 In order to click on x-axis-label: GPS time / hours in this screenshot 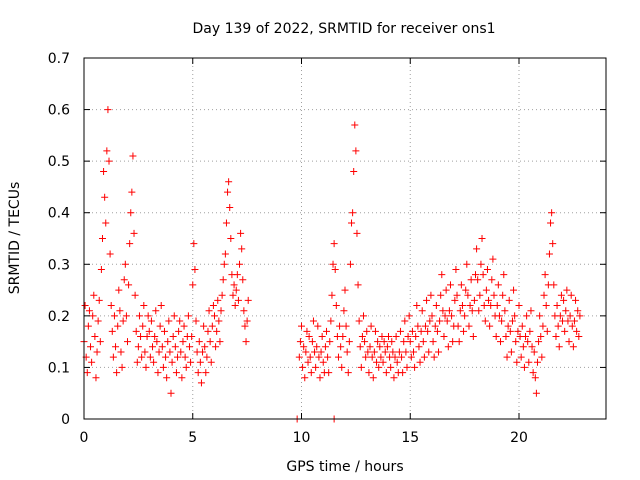, I will do `click(344, 467)`.